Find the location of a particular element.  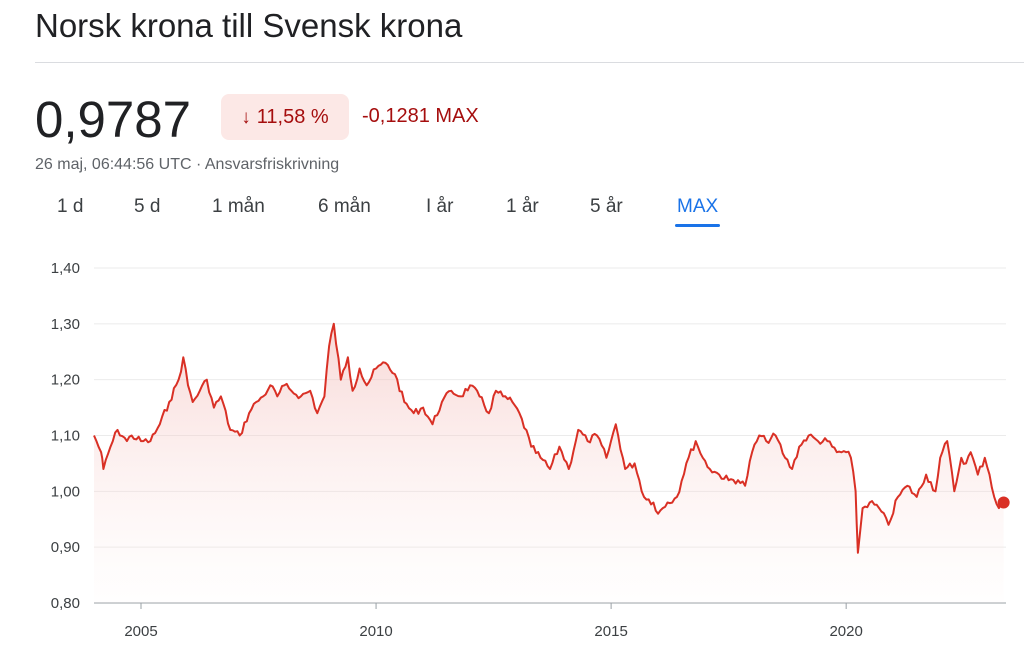

tab-5d: 5 d is located at coordinates (147, 206).